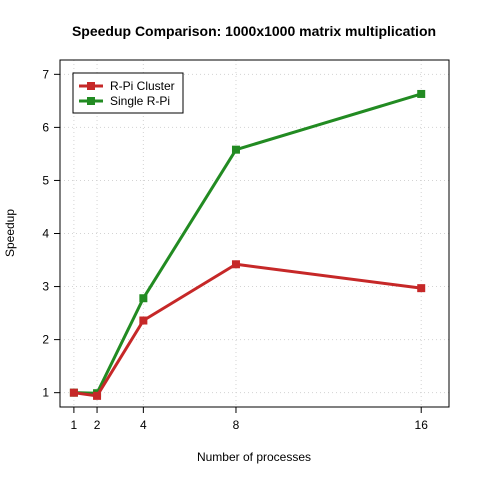 This screenshot has height=480, width=480. I want to click on y-axis: 1 2 3 4 5 6 7, so click(51, 233).